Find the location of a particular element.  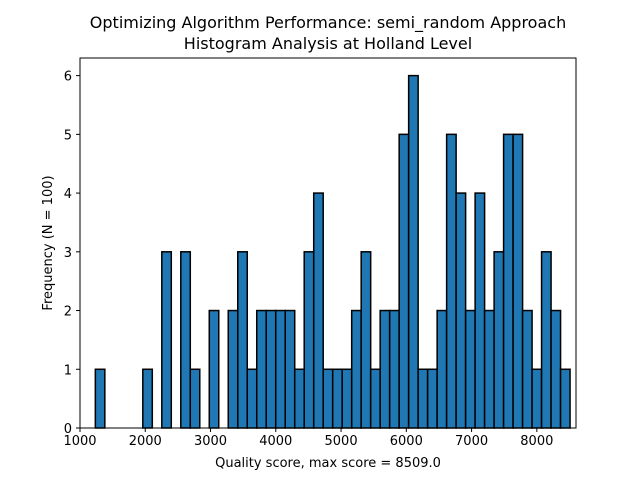

x-tick-label: 6000 is located at coordinates (406, 441).